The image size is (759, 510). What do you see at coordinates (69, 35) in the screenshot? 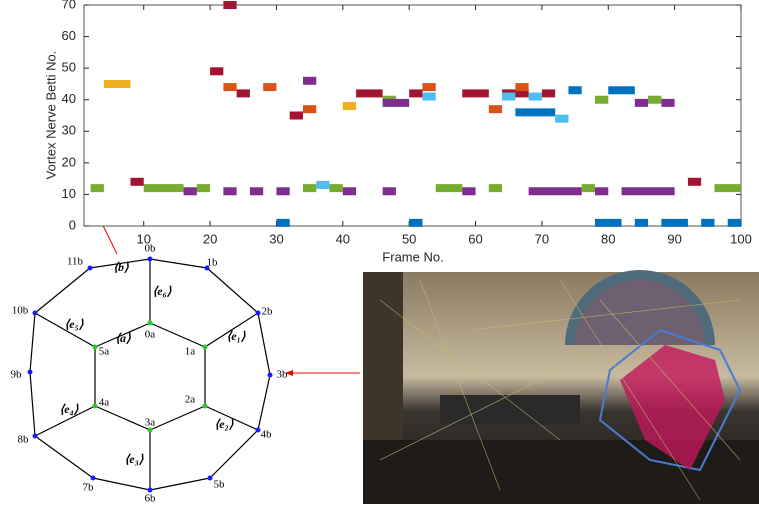
I see `y-tick-label: 60` at bounding box center [69, 35].